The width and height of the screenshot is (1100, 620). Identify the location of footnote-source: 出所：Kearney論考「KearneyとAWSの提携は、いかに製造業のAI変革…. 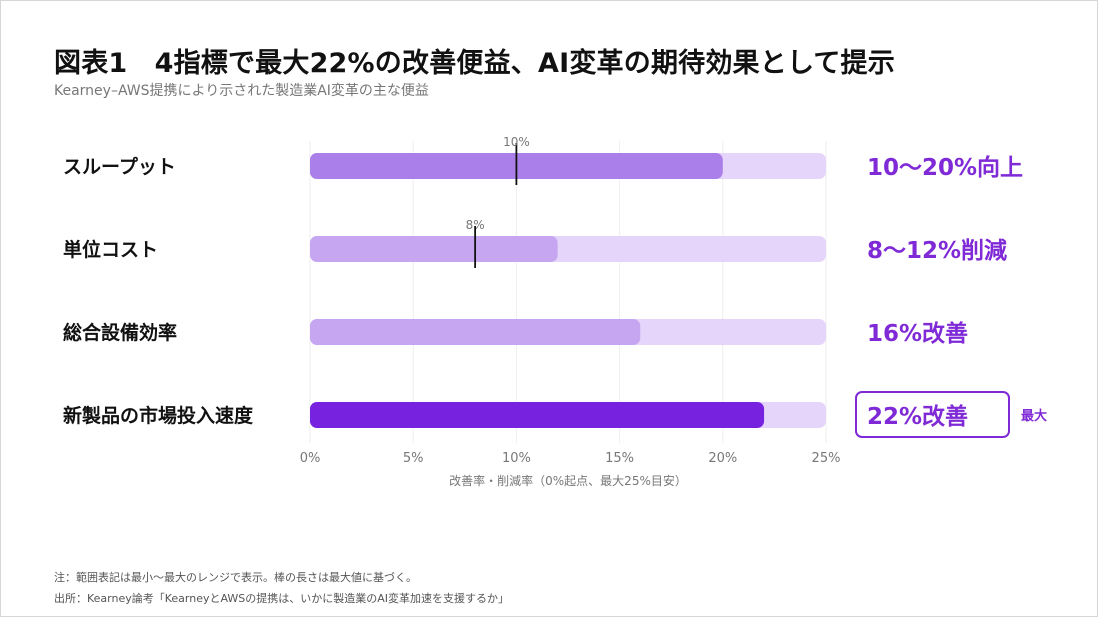
(282, 598).